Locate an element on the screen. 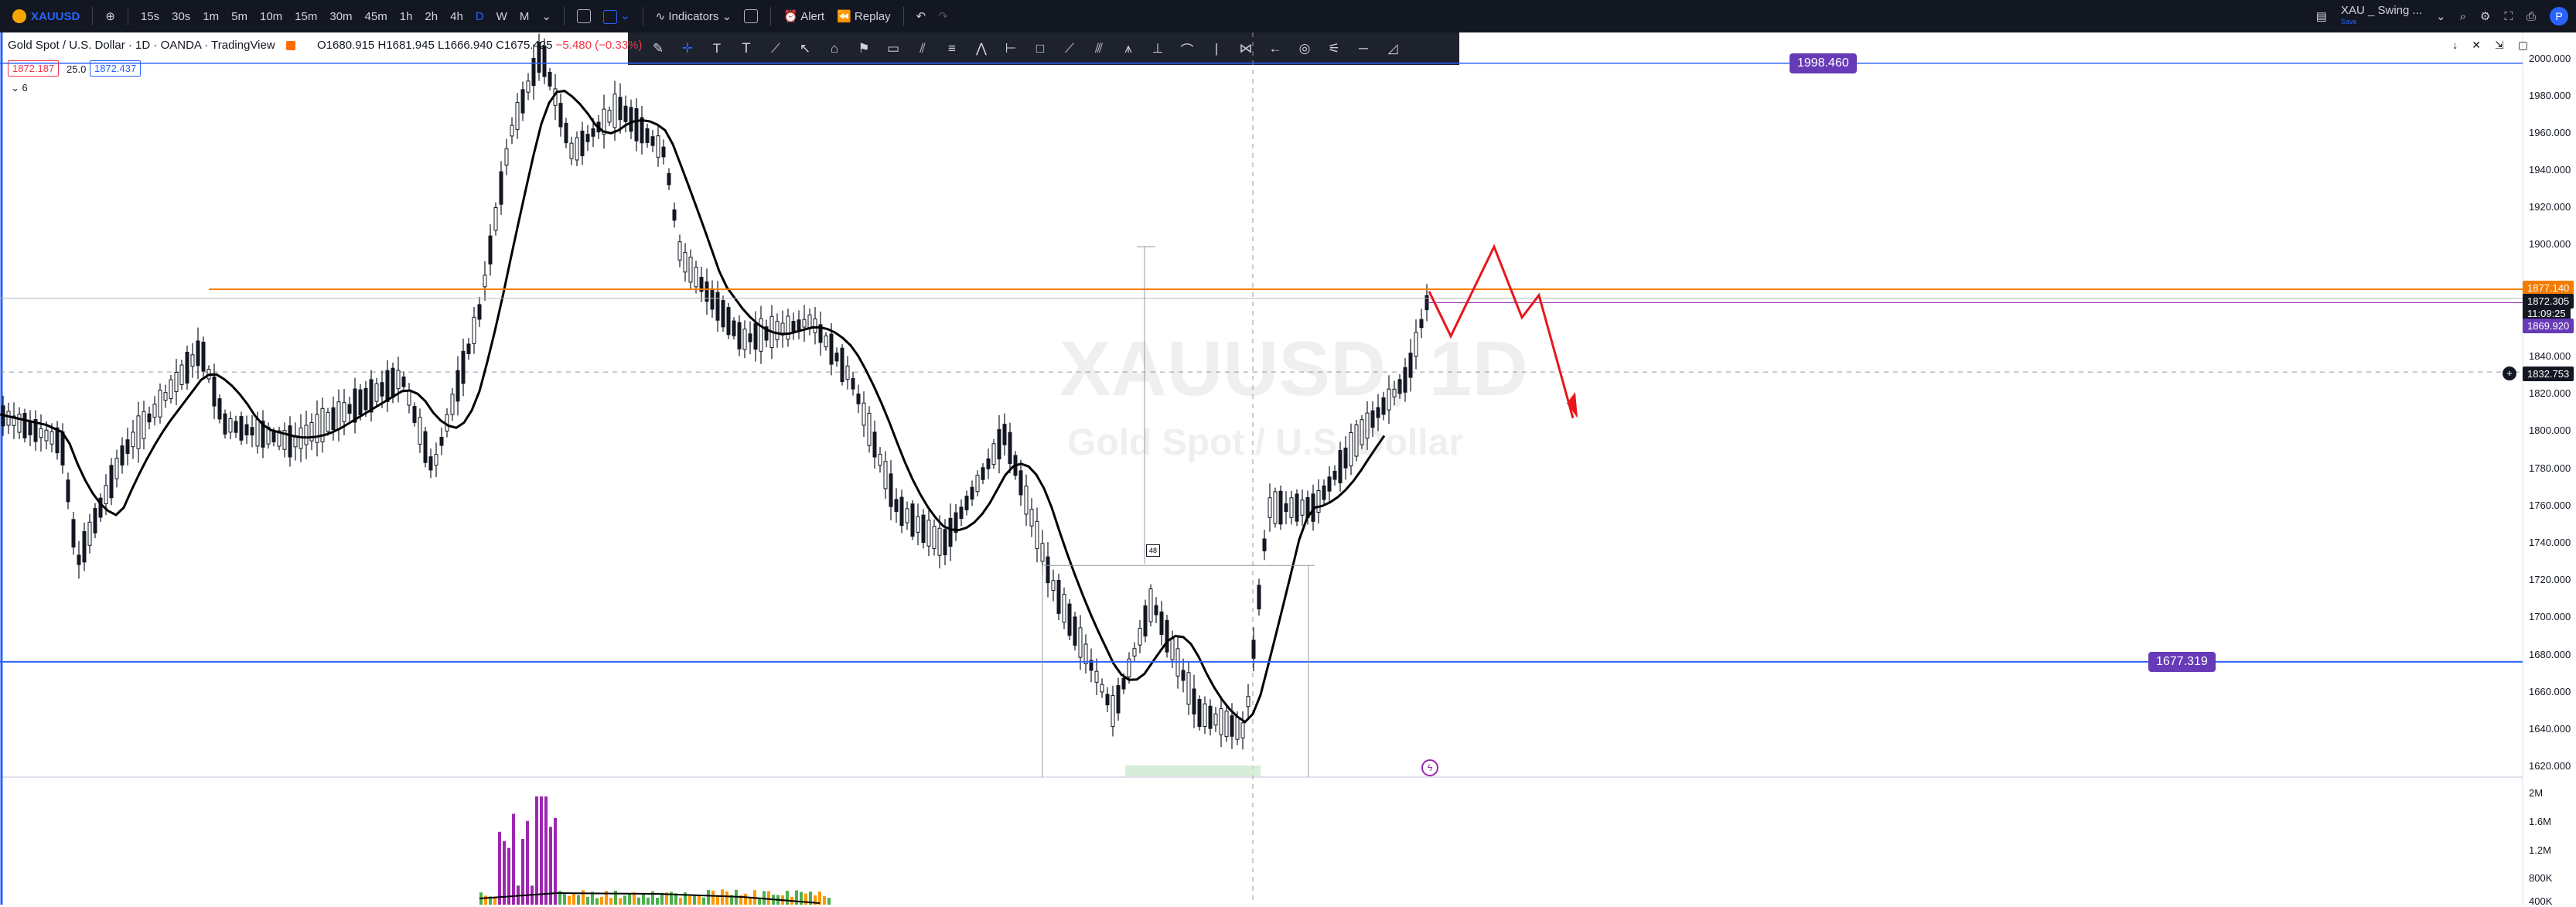 This screenshot has height=907, width=2576. price-tick: 1760.000 is located at coordinates (2550, 505).